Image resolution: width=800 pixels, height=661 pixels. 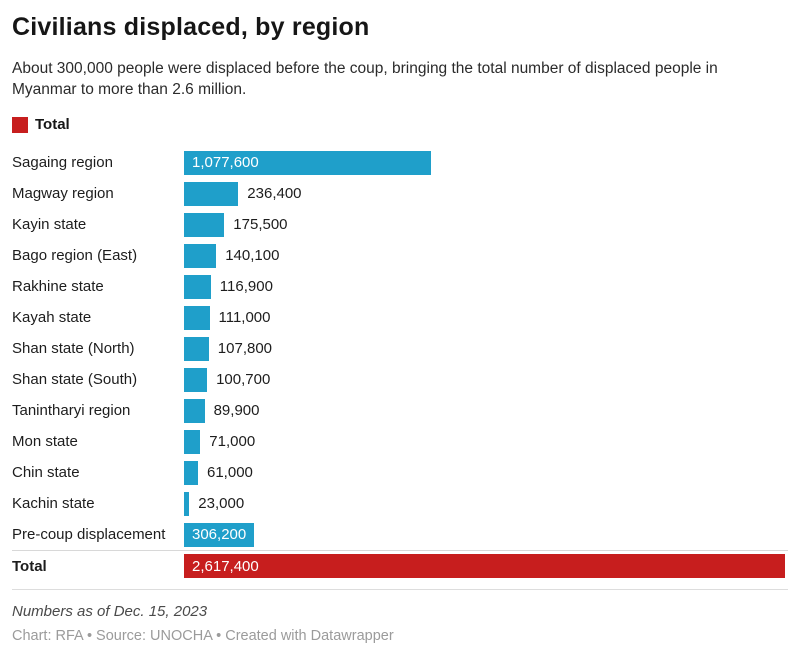 I want to click on value-label: 89,900, so click(x=236, y=410).